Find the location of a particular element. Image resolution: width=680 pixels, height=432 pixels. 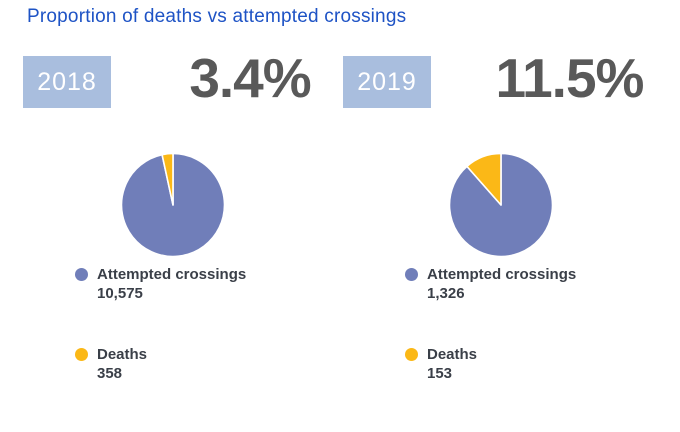

legend-value: 153 is located at coordinates (440, 373).